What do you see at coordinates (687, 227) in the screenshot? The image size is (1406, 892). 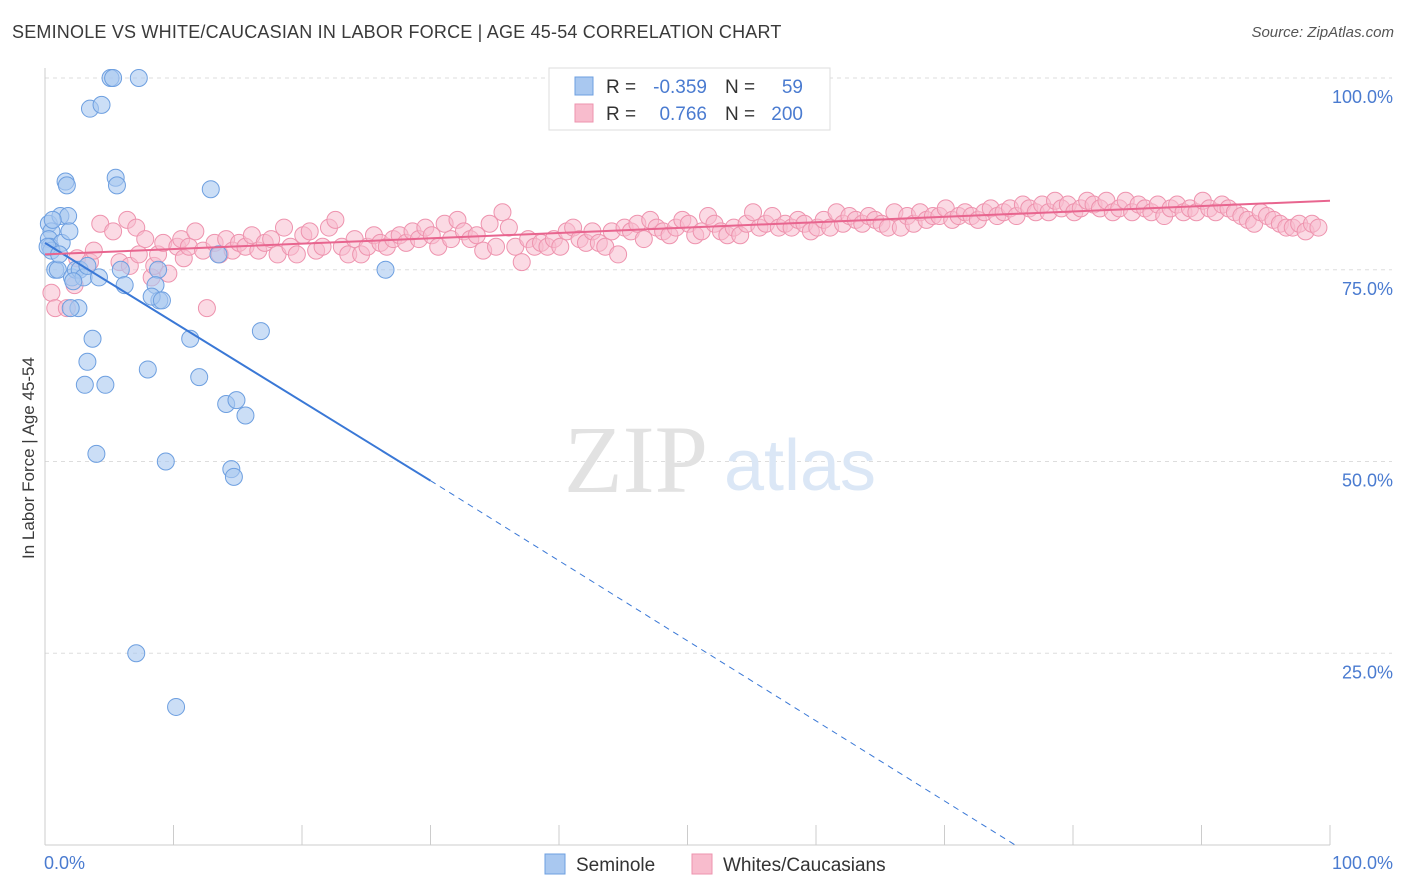 I see `trend-whites` at bounding box center [687, 227].